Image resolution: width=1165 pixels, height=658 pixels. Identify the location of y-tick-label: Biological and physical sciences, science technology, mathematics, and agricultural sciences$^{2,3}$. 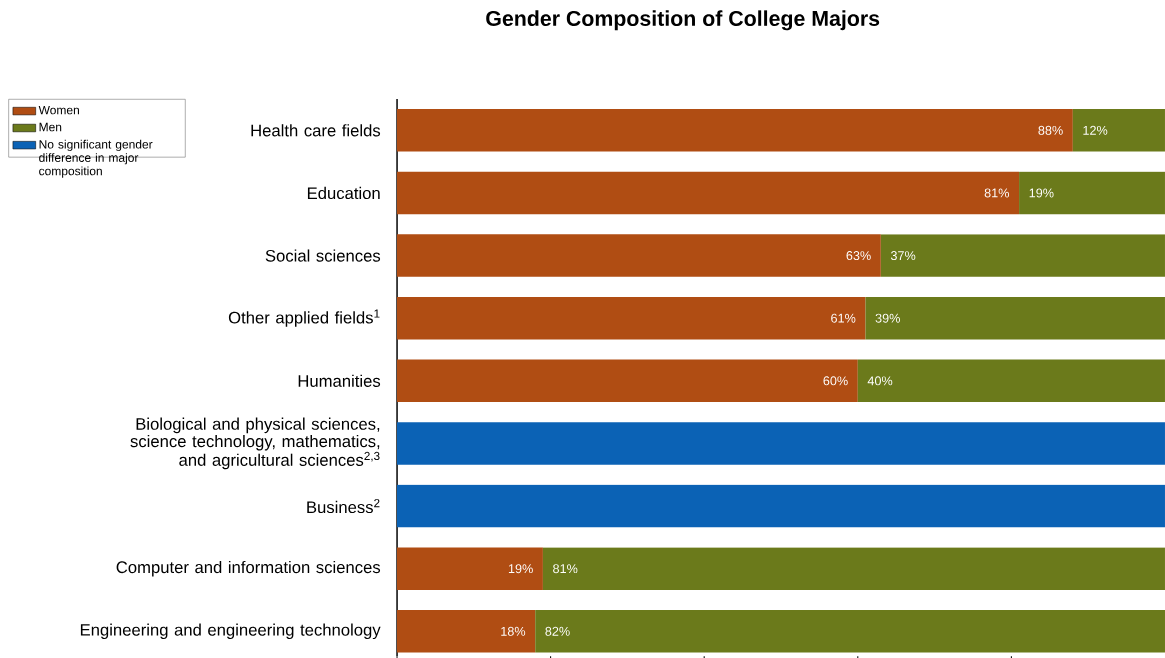
(255, 443).